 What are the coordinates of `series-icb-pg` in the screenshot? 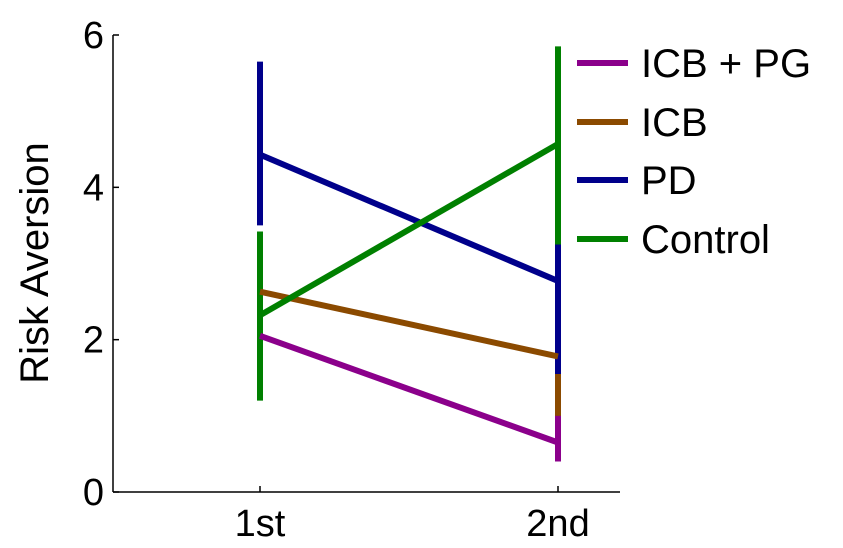 It's located at (558, 437).